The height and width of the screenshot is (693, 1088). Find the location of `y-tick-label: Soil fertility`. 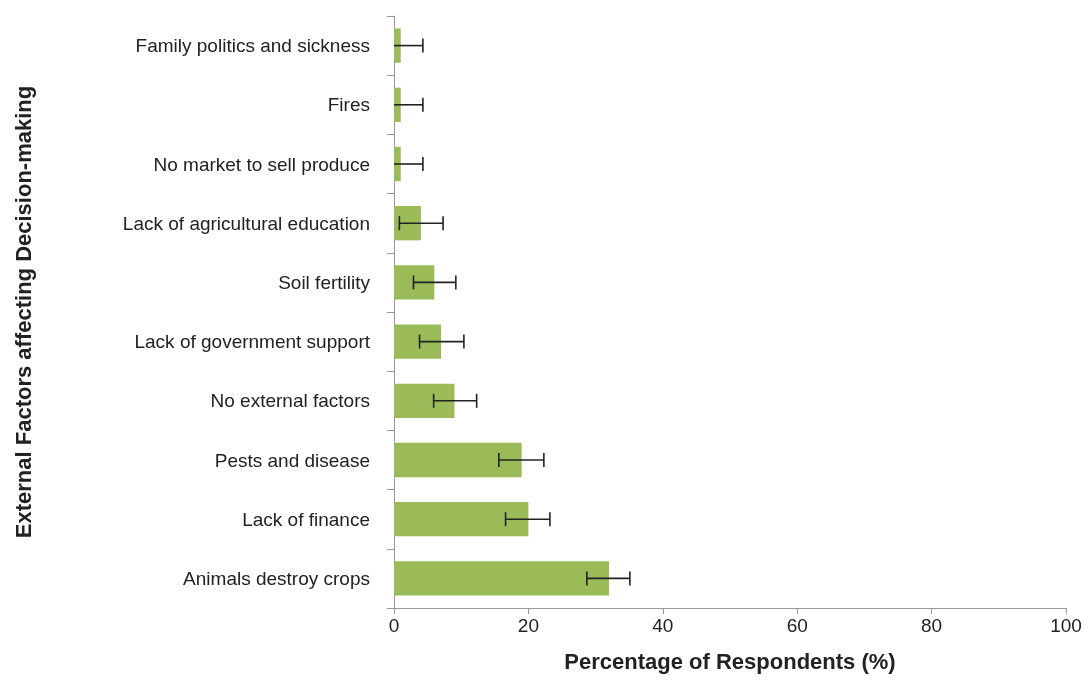

y-tick-label: Soil fertility is located at coordinates (324, 282).